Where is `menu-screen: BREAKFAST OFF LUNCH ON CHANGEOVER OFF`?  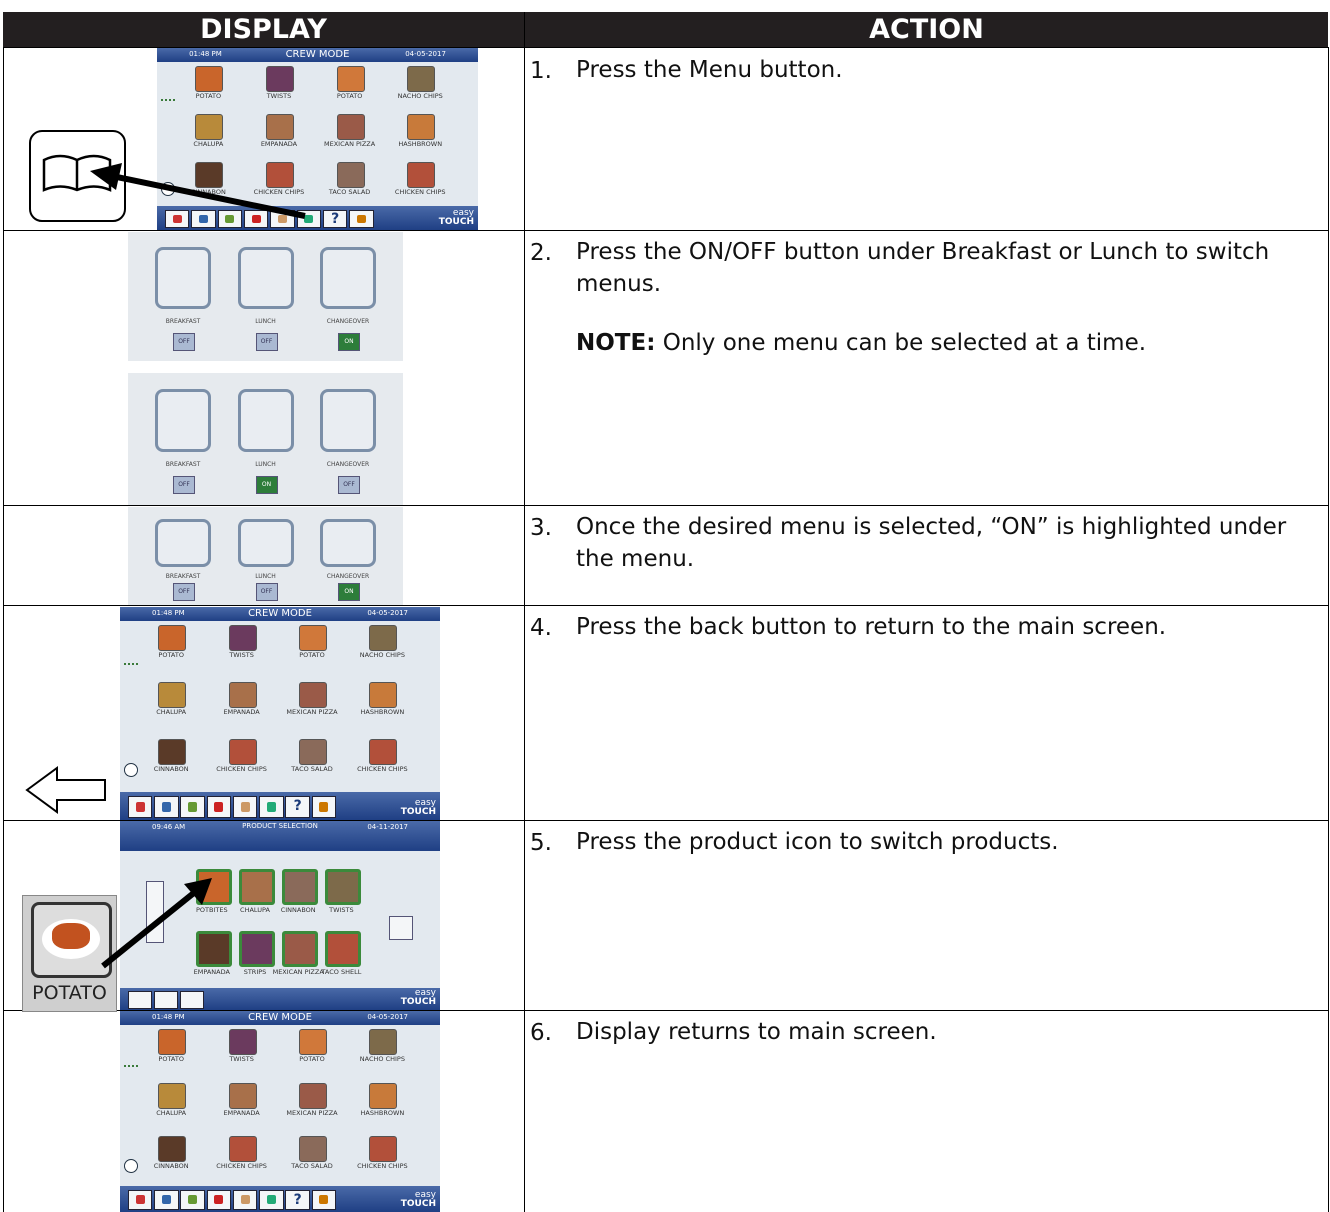
menu-screen: BREAKFAST OFF LUNCH ON CHANGEOVER OFF is located at coordinates (265, 439).